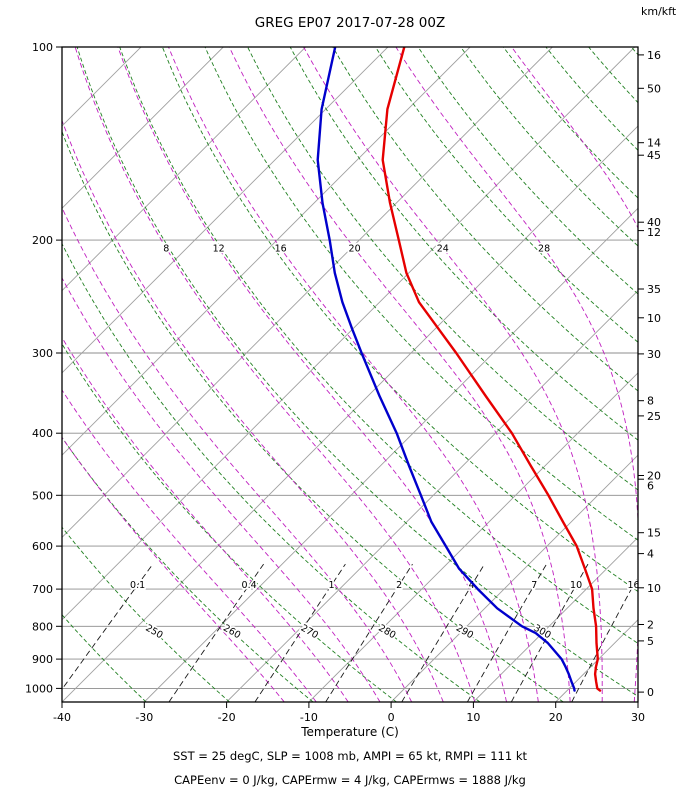  I want to click on height-tick-label: 5, so click(650, 641).